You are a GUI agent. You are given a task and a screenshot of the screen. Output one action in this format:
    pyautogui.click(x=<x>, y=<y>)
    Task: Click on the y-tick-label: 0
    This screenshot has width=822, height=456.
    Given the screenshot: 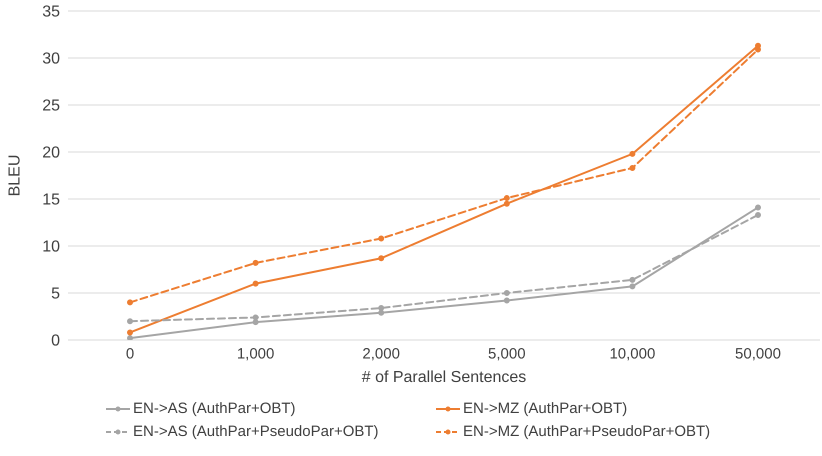 What is the action you would take?
    pyautogui.click(x=55, y=341)
    